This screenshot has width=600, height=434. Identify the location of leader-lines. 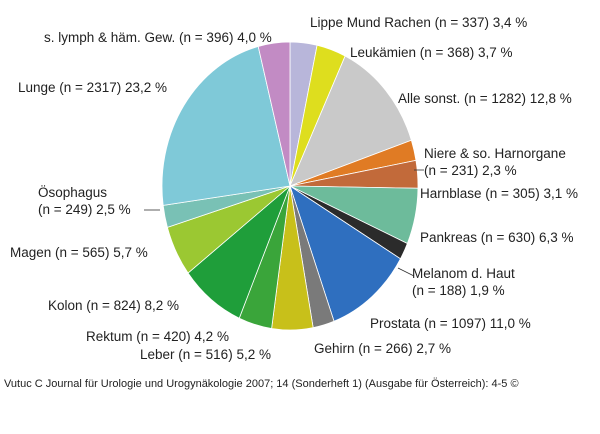
(284, 223).